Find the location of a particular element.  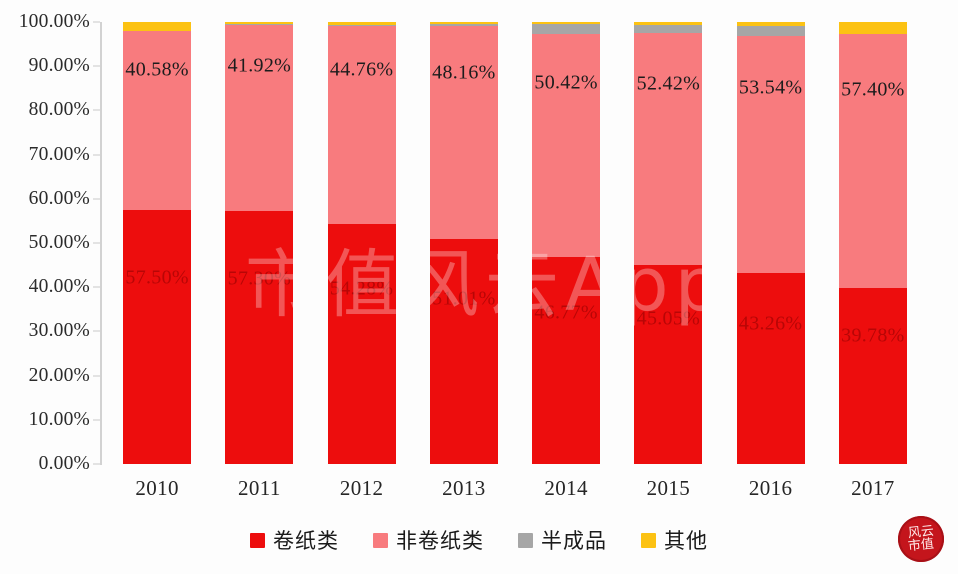

bar-value-label: 43.26% is located at coordinates (770, 323).